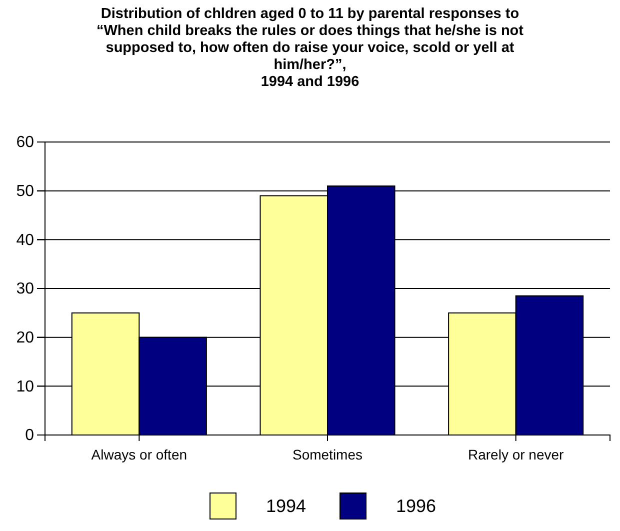  I want to click on x-tick-label: Sometimes, so click(327, 454).